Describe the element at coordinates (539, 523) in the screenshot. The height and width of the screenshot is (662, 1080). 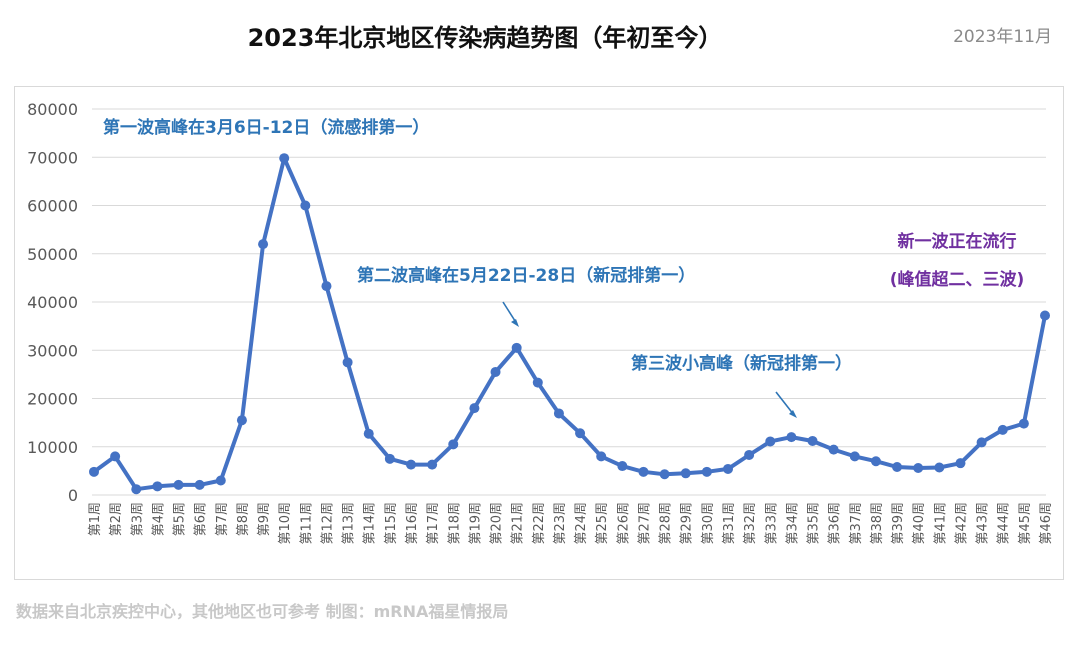
I see `x-tick-label: 第22周` at that location.